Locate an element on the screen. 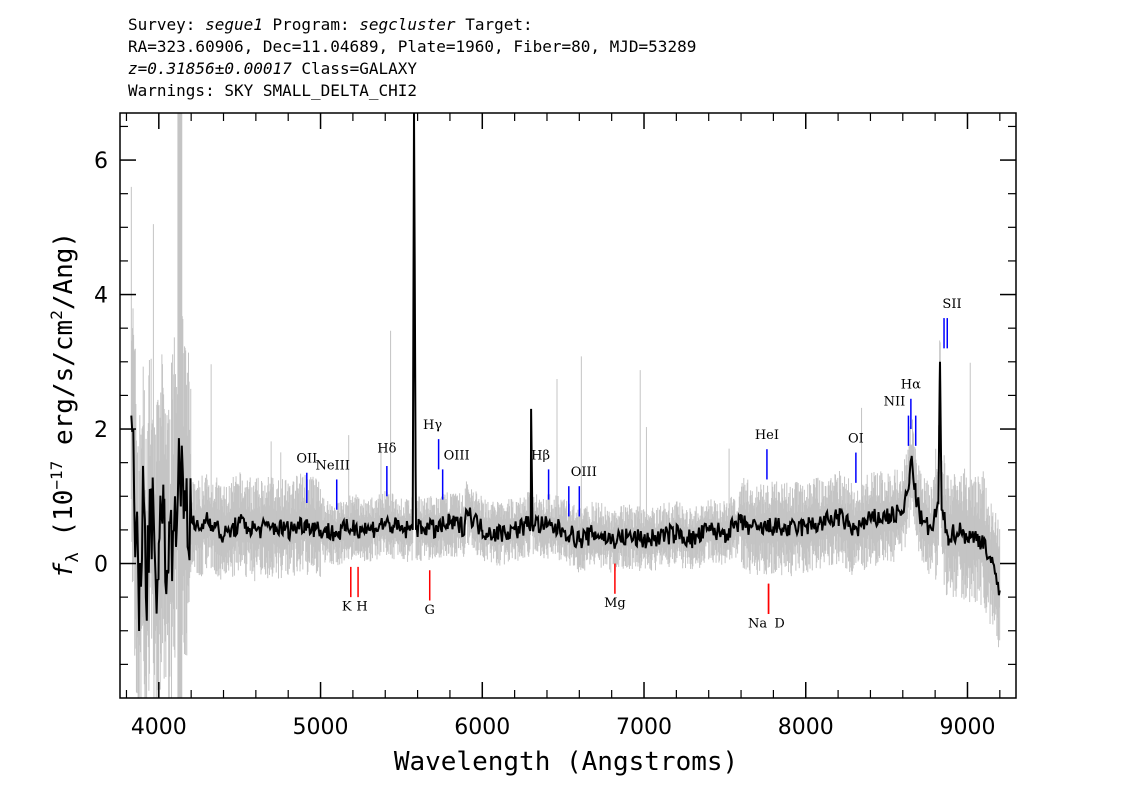  absorption-line-label: Mg is located at coordinates (615, 603).